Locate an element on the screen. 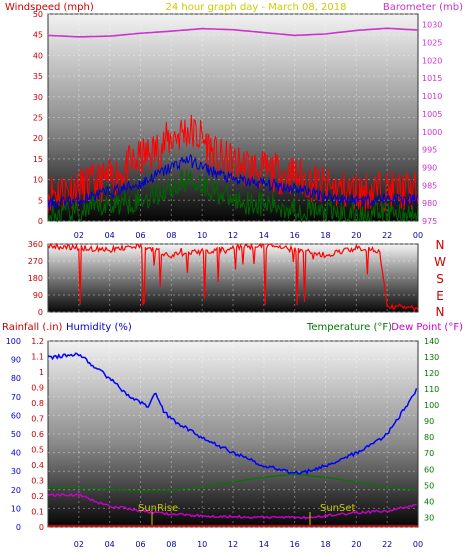 The image size is (466, 555). windspeed-tick: 10 is located at coordinates (38, 180).